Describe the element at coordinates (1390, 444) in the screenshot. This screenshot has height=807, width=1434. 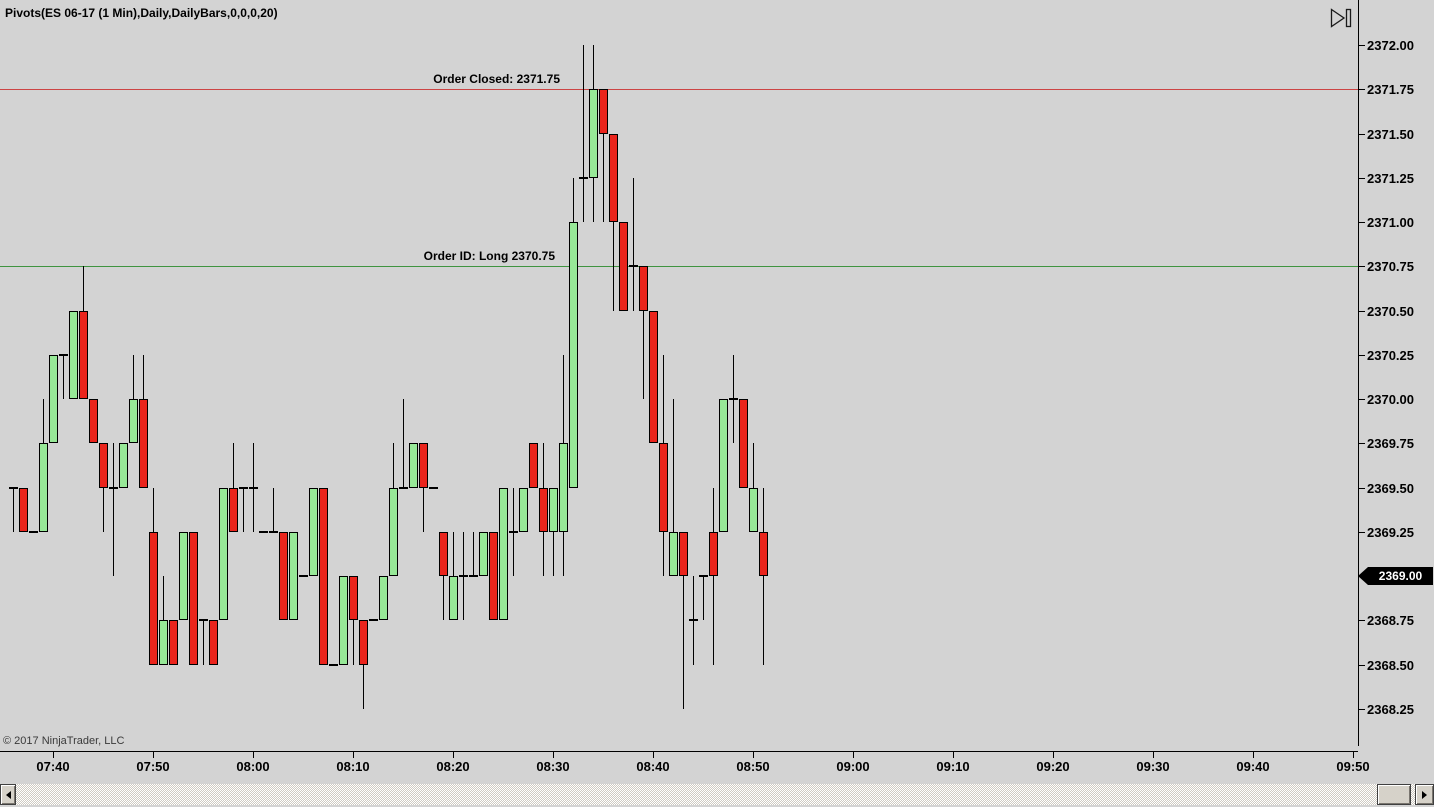
I see `price-tick-label: 2369.75` at that location.